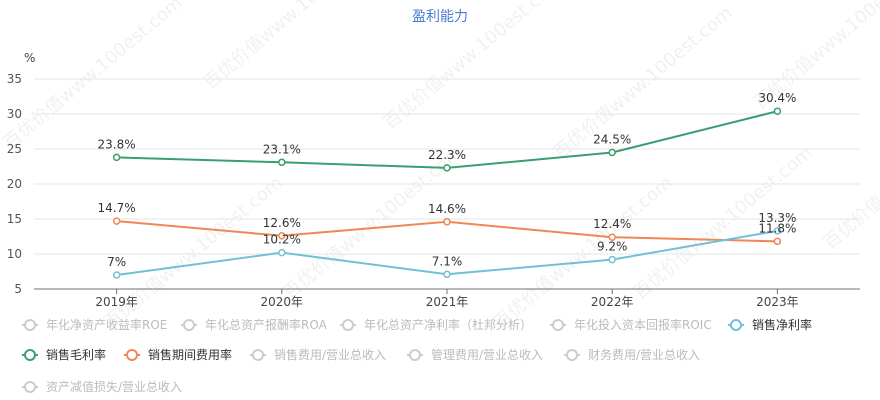 This screenshot has height=400, width=880. What do you see at coordinates (14, 114) in the screenshot?
I see `y-tick-label: 30` at bounding box center [14, 114].